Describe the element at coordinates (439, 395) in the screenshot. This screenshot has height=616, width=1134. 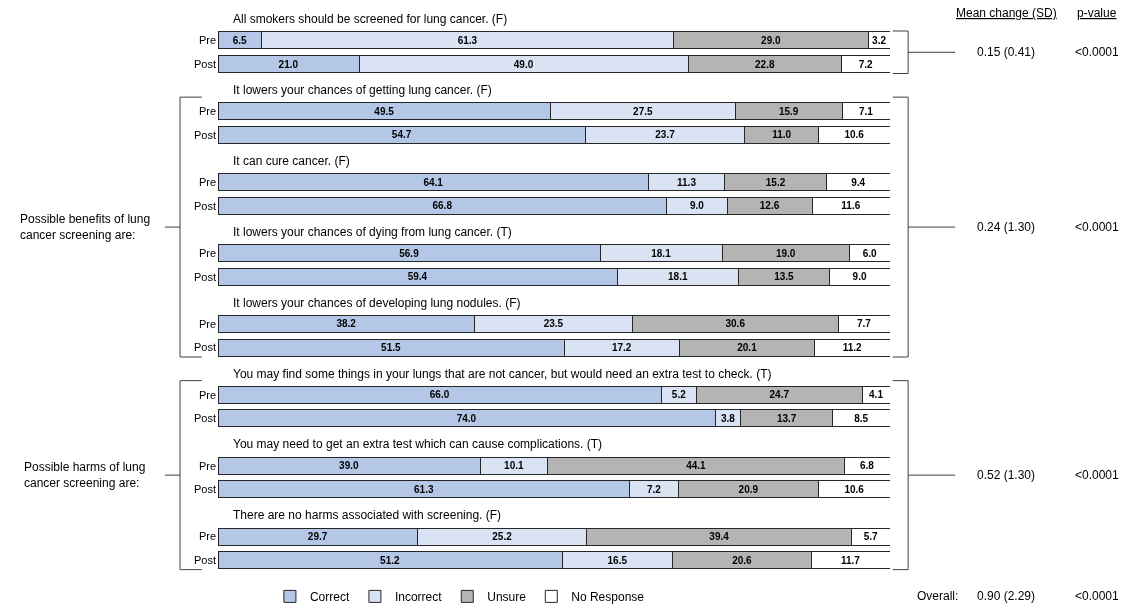
I see `data-label: 66.0` at that location.